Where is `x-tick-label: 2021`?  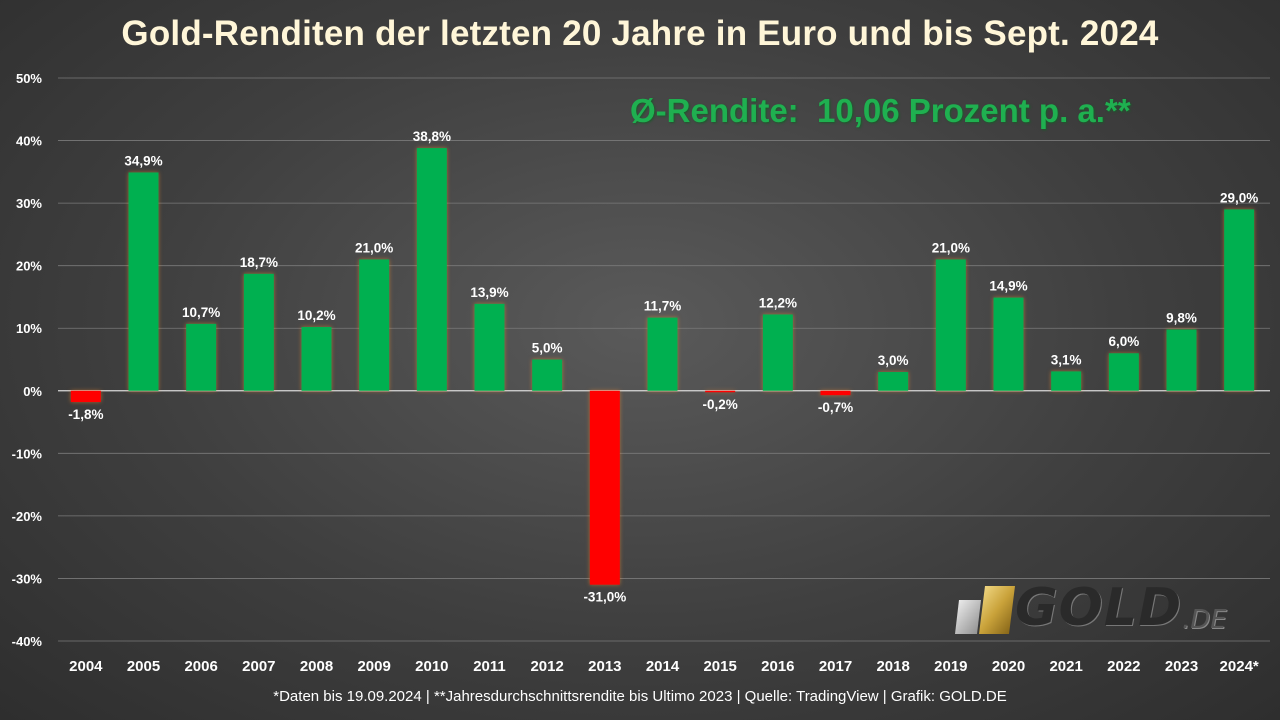 x-tick-label: 2021 is located at coordinates (1065, 666).